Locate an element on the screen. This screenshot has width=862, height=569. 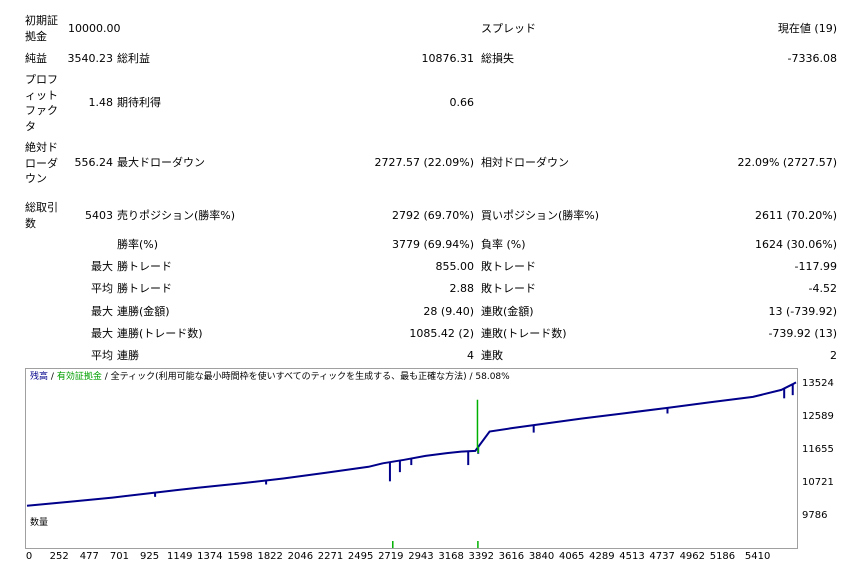
legend-quality: 58.08% is located at coordinates (492, 377).